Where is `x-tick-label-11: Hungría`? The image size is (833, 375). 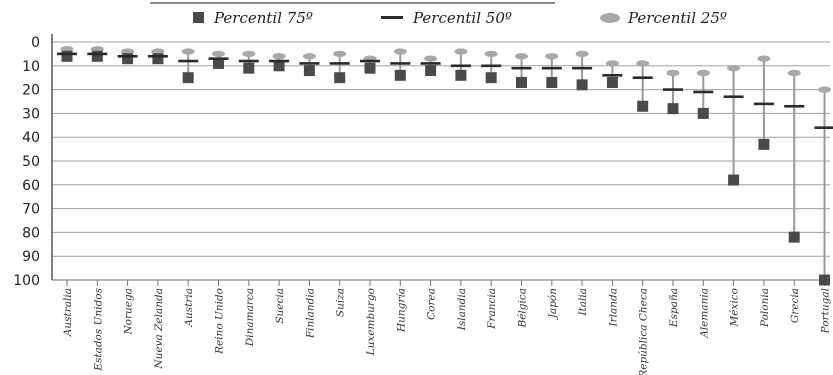 x-tick-label-11: Hungría is located at coordinates (401, 310).